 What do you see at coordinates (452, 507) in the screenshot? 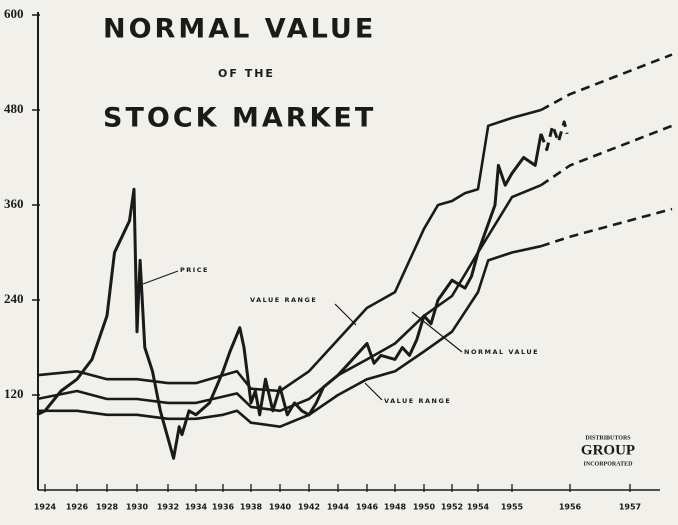
I see `x-tick-label: 1952` at bounding box center [452, 507].